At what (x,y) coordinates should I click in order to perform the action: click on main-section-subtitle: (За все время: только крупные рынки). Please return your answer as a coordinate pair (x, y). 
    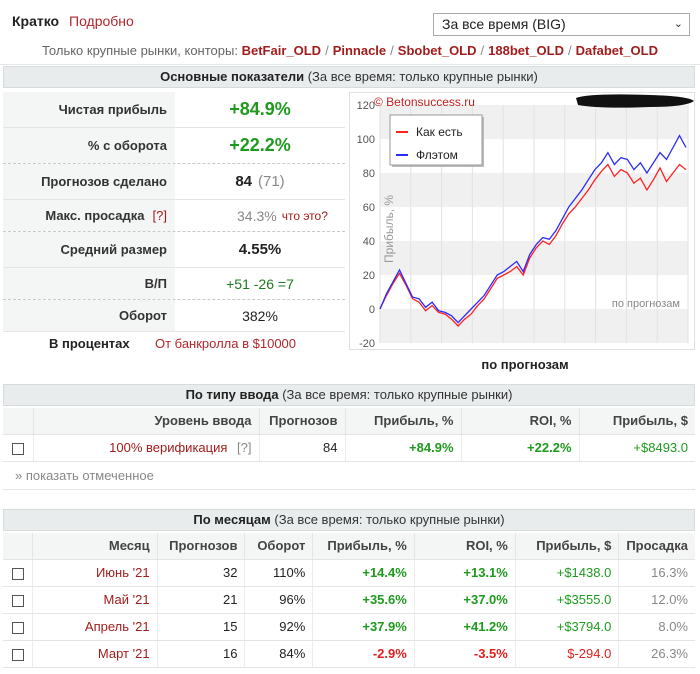
    Looking at the image, I should click on (422, 76).